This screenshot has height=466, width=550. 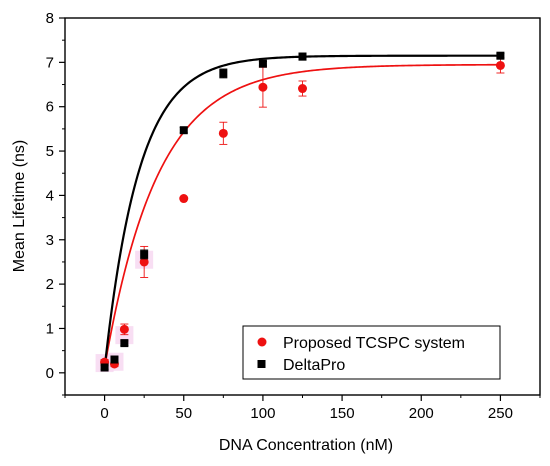 I want to click on x-tick-label-0: 0, so click(x=104, y=413).